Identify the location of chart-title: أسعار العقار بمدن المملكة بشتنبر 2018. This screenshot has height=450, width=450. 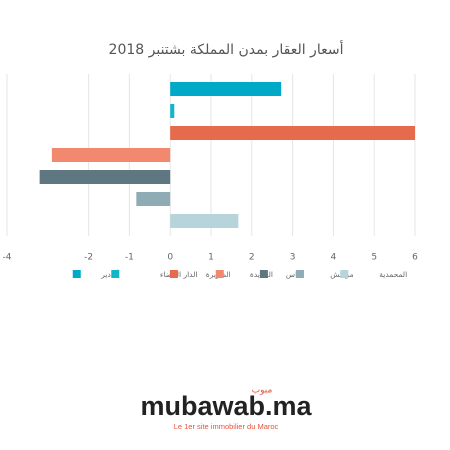
(226, 49).